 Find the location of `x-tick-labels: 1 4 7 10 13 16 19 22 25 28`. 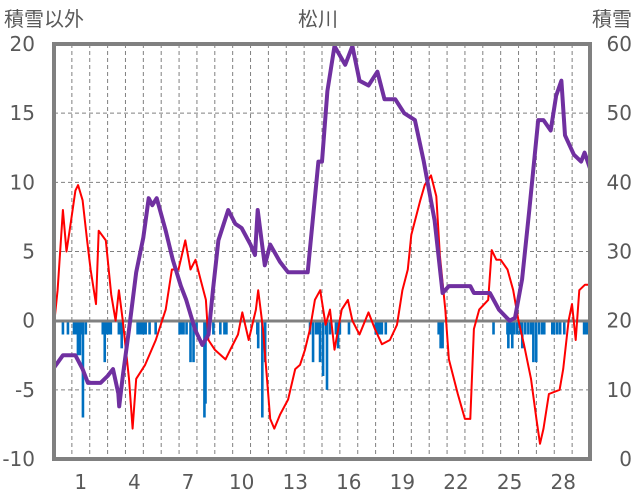

x-tick-labels: 1 4 7 10 13 16 19 22 25 28 is located at coordinates (324, 482).